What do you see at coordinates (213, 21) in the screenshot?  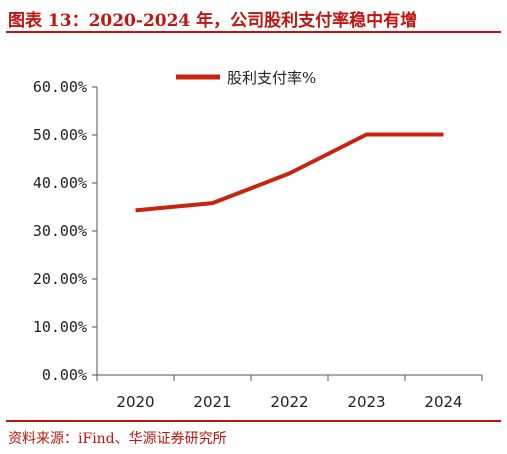 I see `figure-title: 图表 13：2020-2024 年，公司股利支付率稳中有增` at bounding box center [213, 21].